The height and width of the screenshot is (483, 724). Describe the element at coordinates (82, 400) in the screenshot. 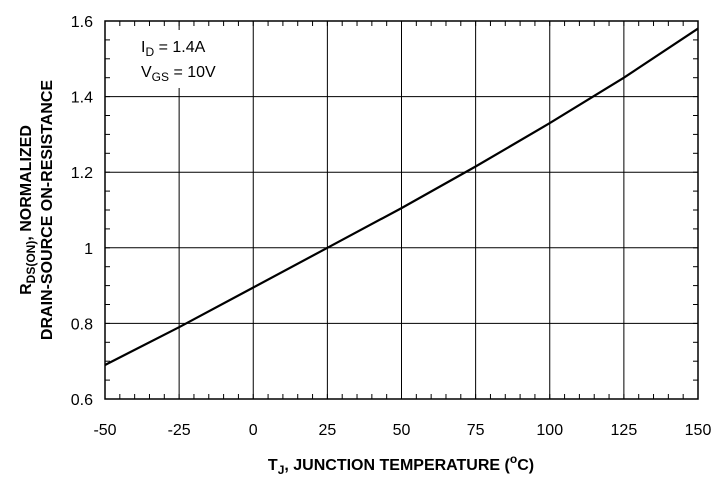

I see `y-tick-label: 0.6` at that location.